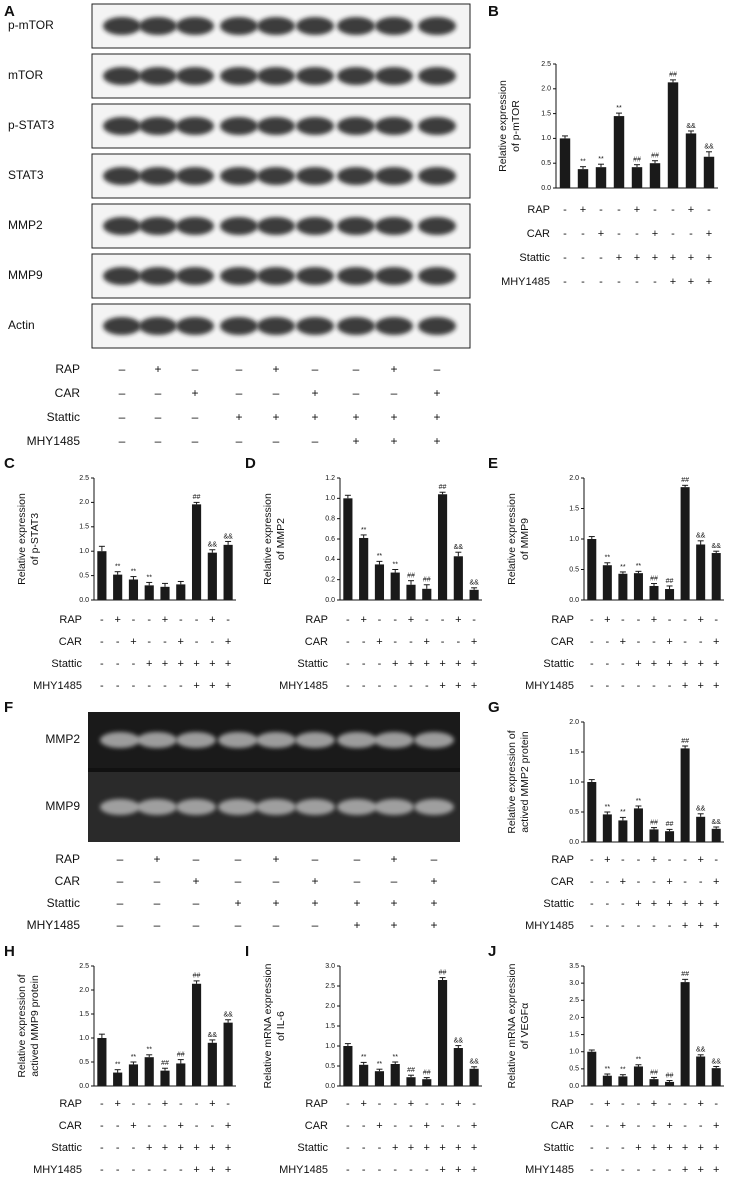  What do you see at coordinates (281, 1026) in the screenshot?
I see `y-axis-label: of IL-6` at bounding box center [281, 1026].